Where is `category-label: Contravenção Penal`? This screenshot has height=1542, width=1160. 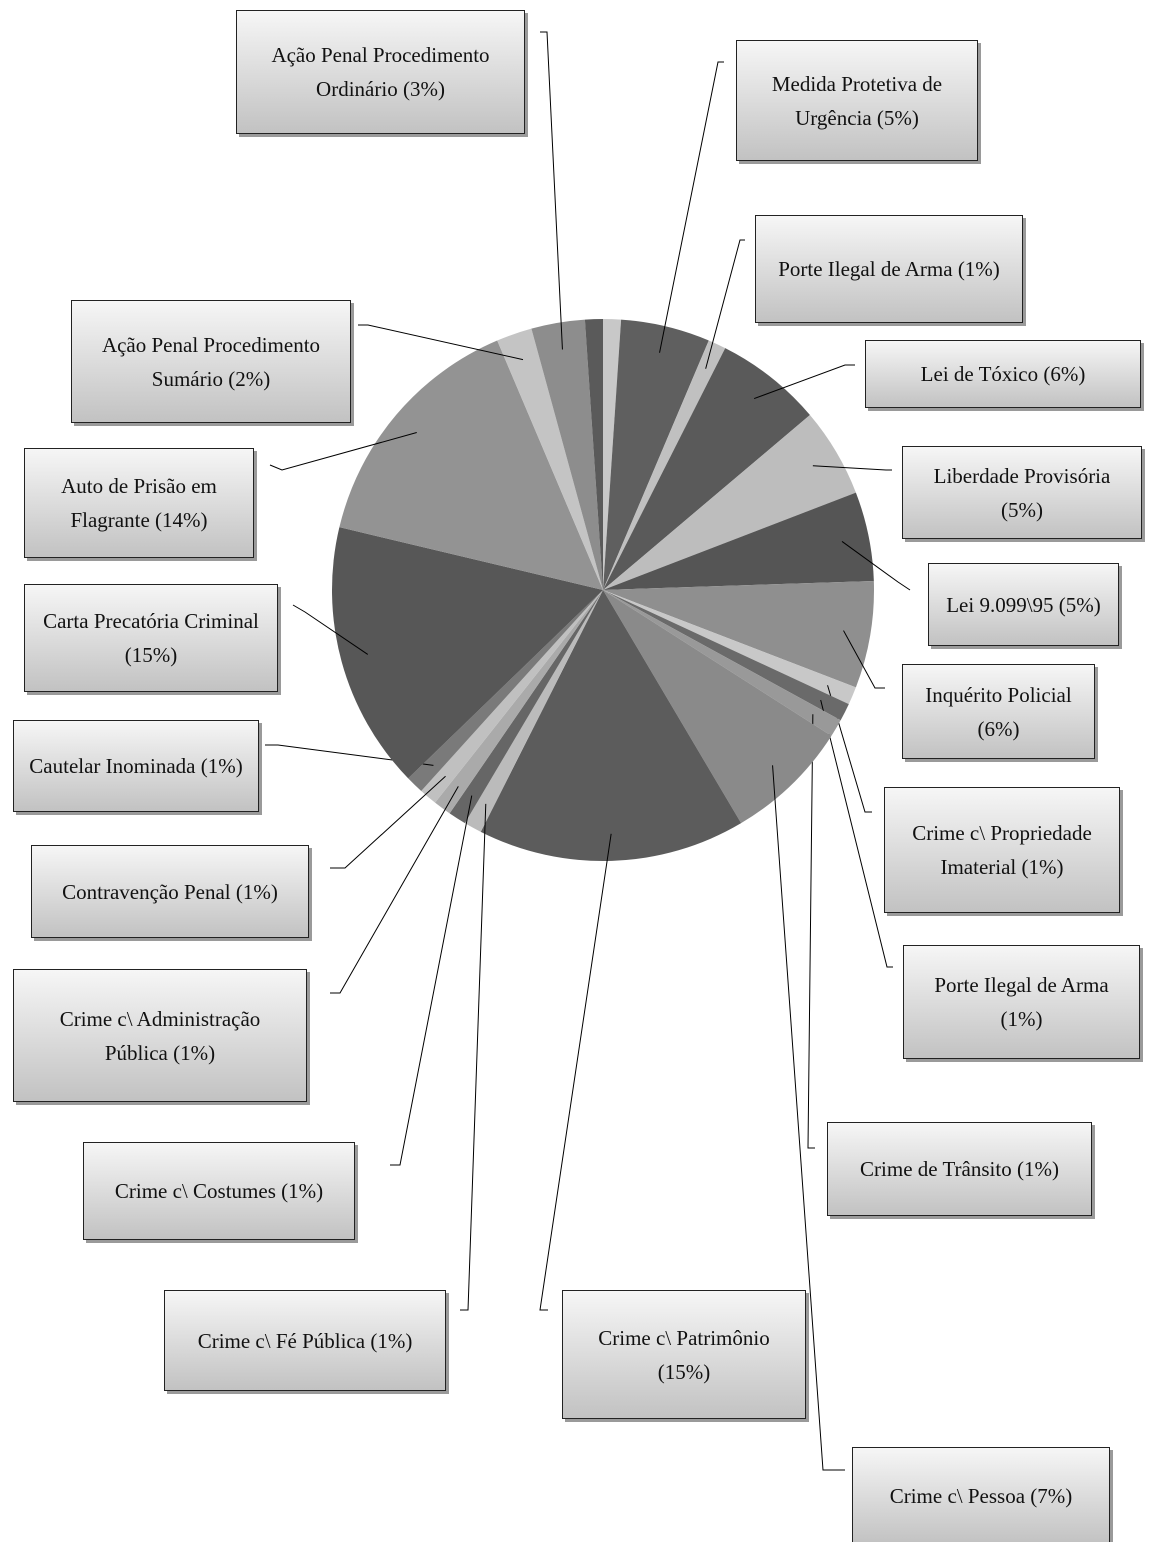
category-label: Contravenção Penal is located at coordinates (146, 891).